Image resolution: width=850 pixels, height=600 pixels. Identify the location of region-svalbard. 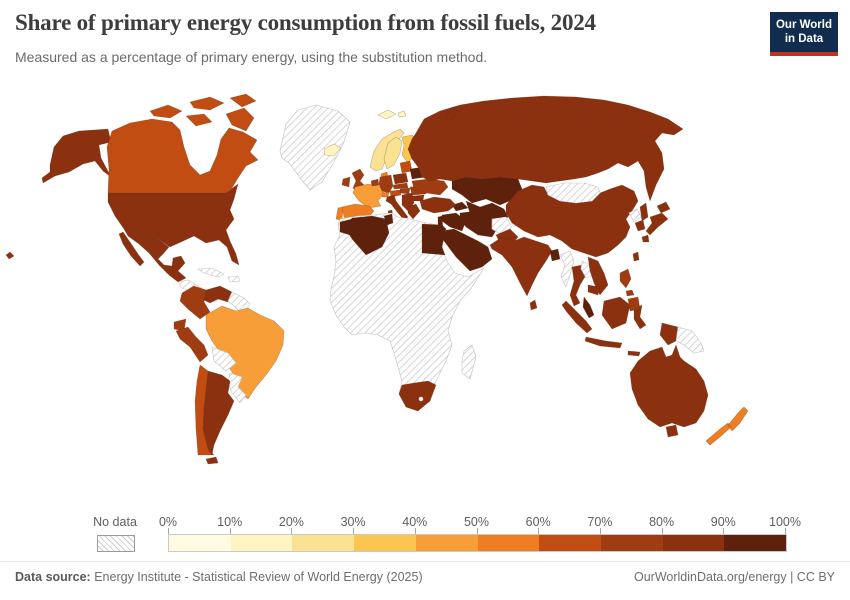
(392, 114).